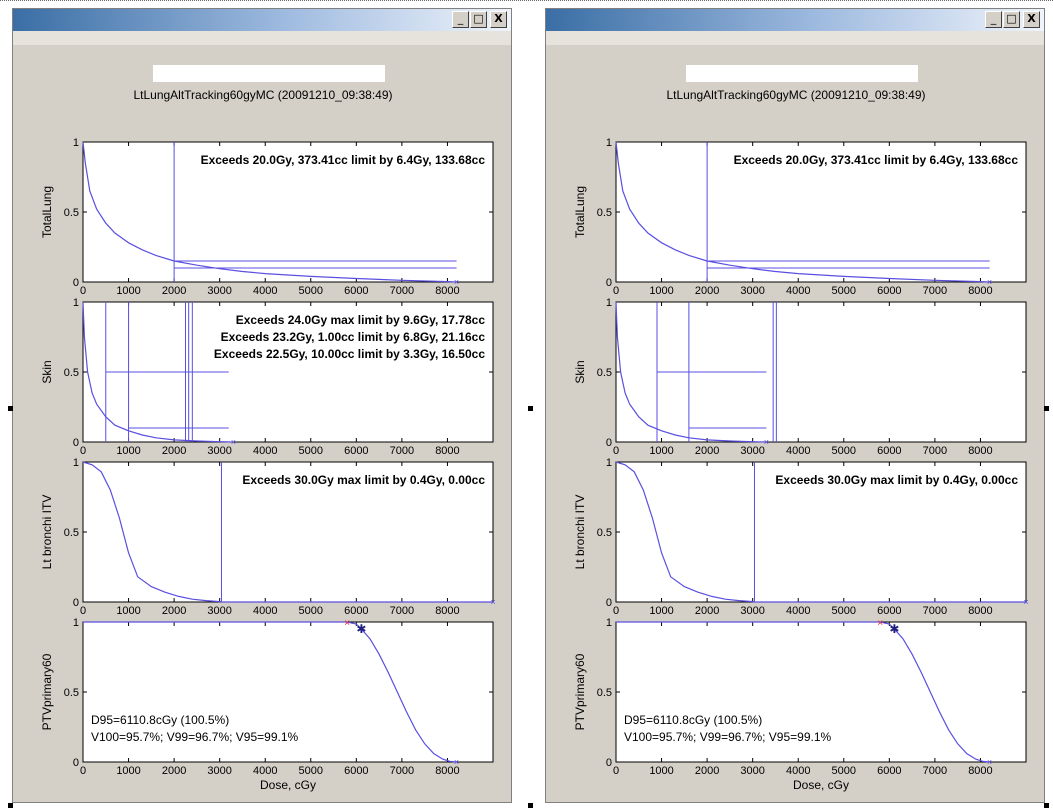 The height and width of the screenshot is (811, 1053). What do you see at coordinates (47, 371) in the screenshot?
I see `y-axis-label: Skin` at bounding box center [47, 371].